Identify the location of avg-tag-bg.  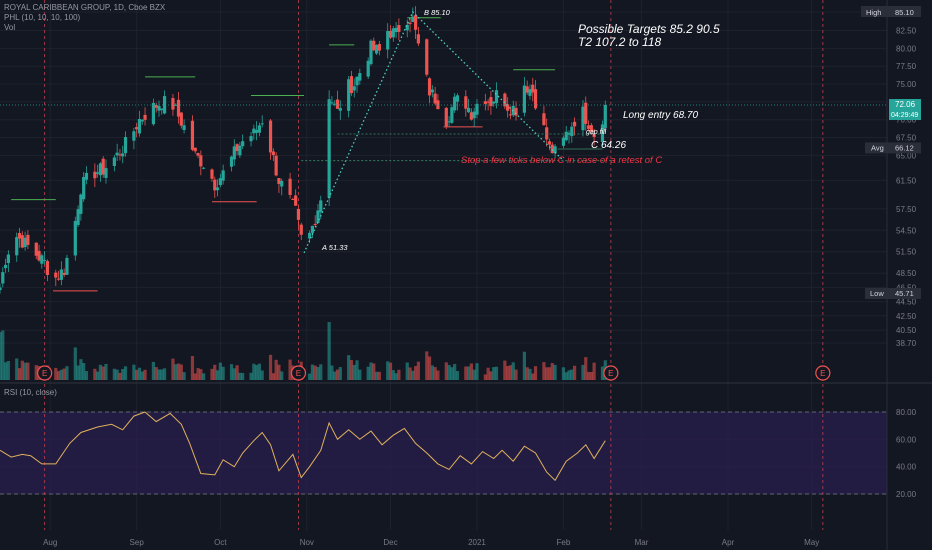
(878, 148).